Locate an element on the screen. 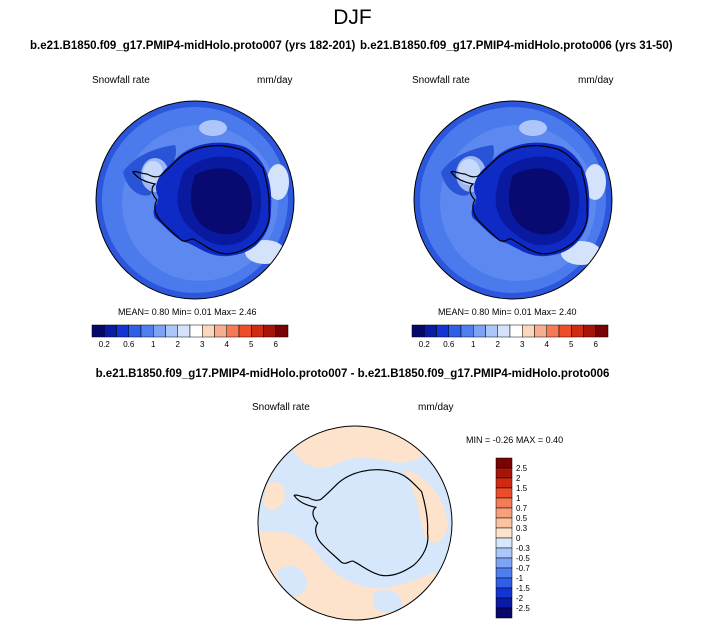 This screenshot has width=705, height=631. panel-1-stats: MEAN= 0.80 Min= 0.01 Max= 2.46 is located at coordinates (187, 312).